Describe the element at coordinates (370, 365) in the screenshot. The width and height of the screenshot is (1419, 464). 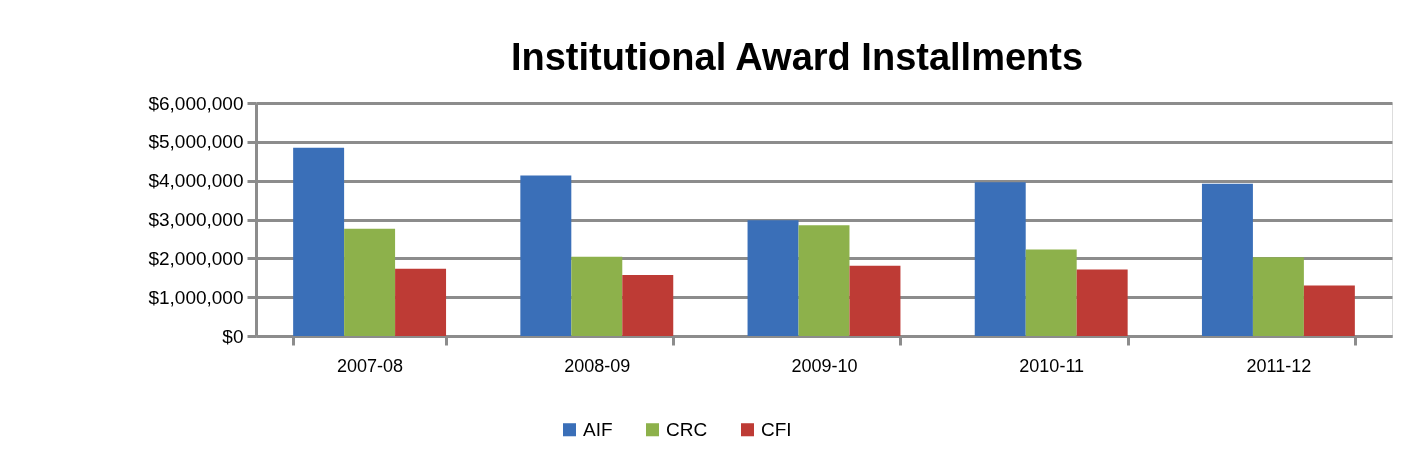
I see `x-tick-label: 2007-08` at that location.